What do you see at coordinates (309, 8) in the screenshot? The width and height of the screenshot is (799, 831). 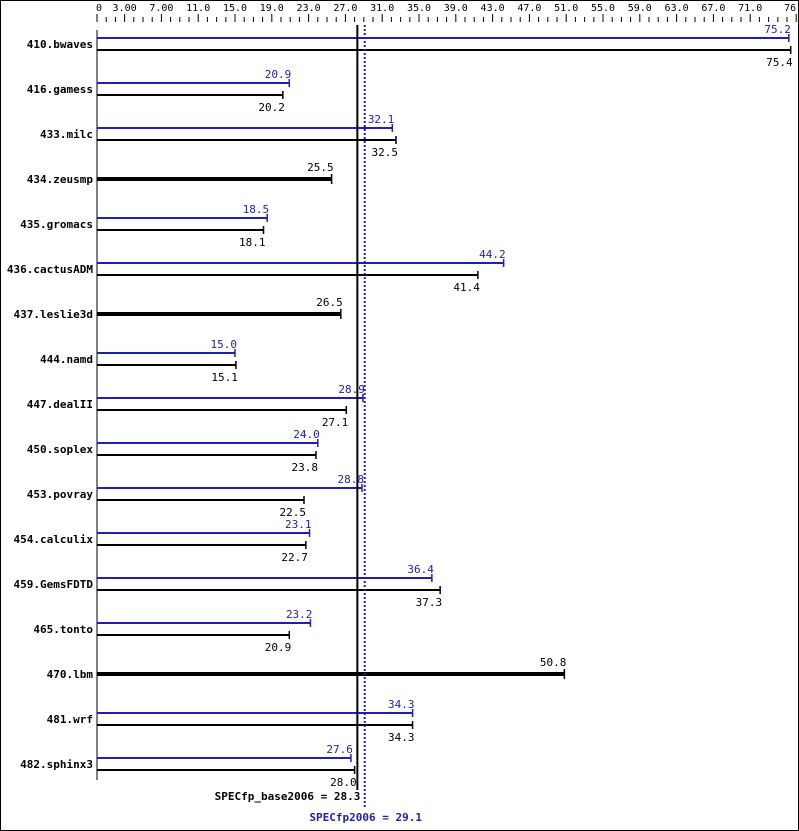 I see `tick-label: 23.0` at bounding box center [309, 8].